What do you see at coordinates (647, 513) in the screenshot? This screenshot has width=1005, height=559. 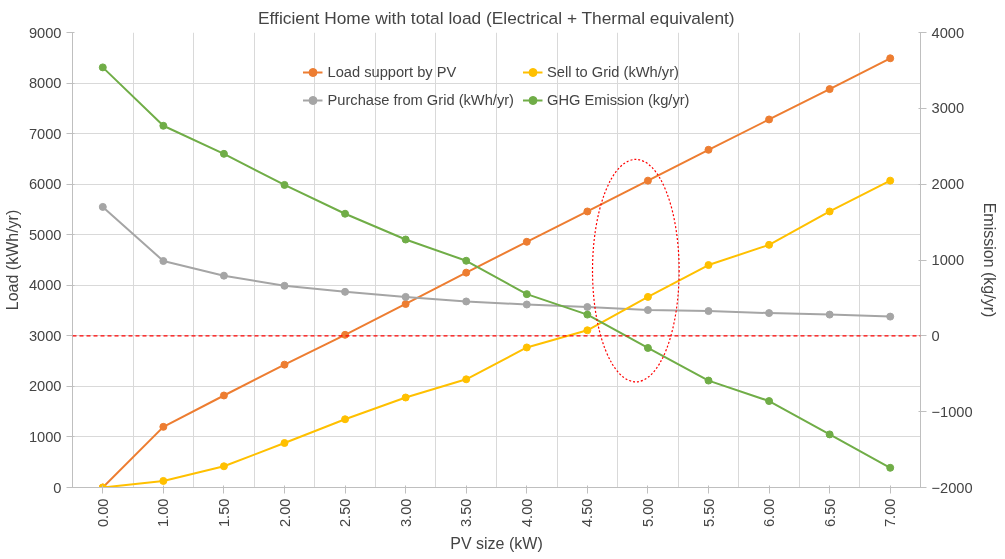 I see `x-tick-label: 5.00` at bounding box center [647, 513].